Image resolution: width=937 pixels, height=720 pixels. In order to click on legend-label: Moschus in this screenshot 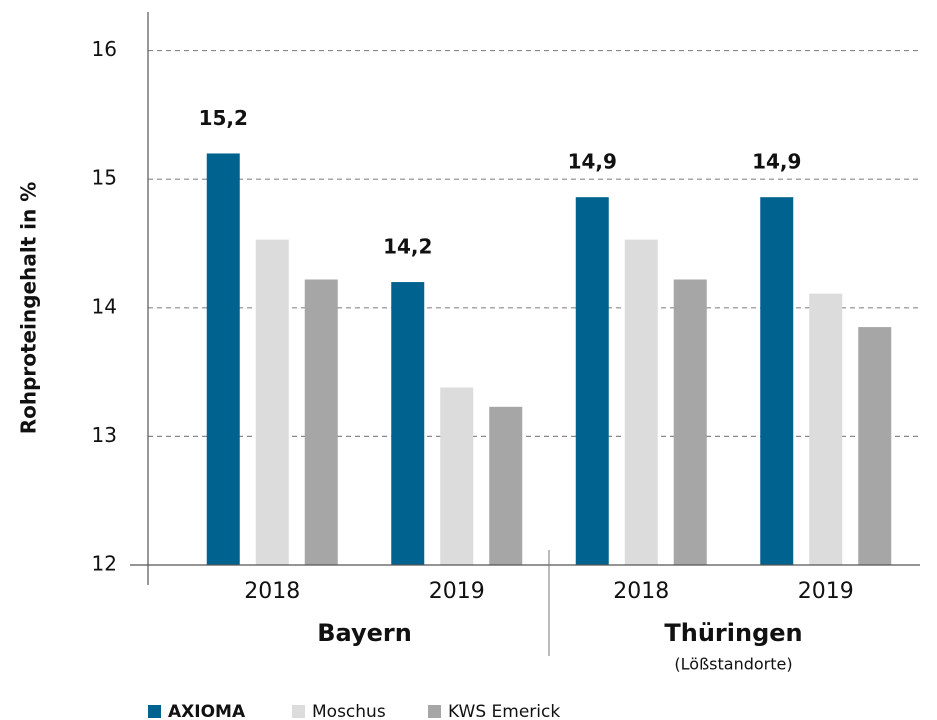, I will do `click(349, 711)`.